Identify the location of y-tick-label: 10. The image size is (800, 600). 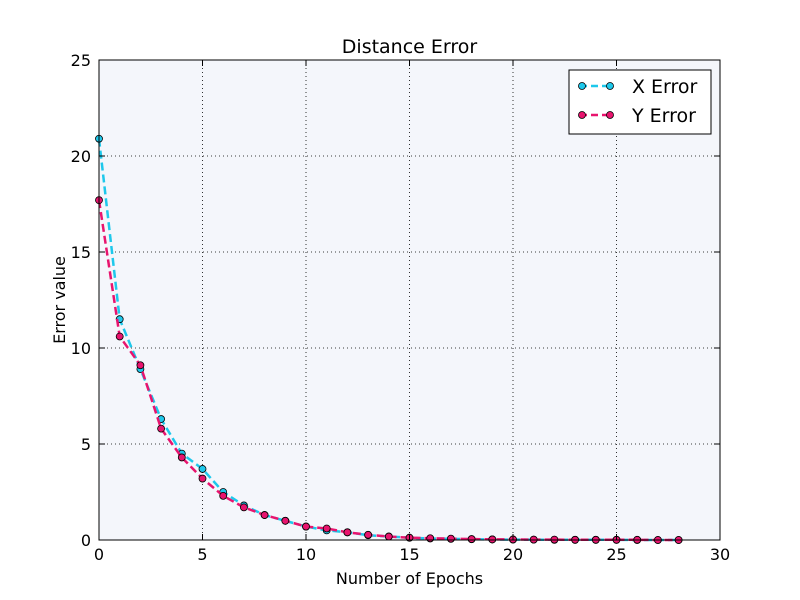
(81, 348).